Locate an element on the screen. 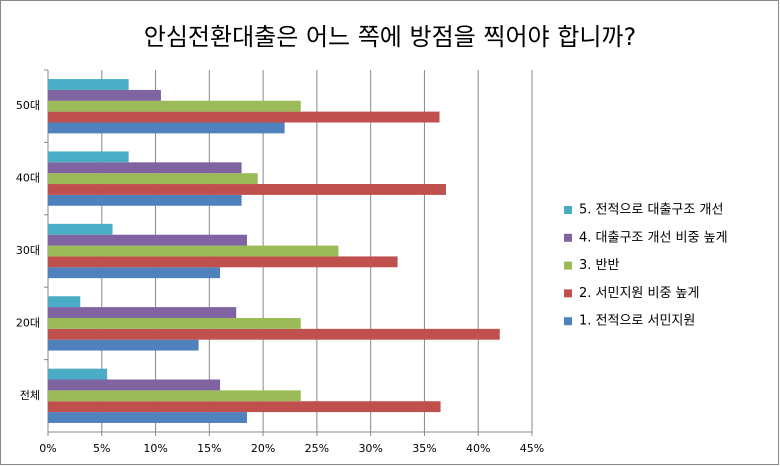 Image resolution: width=780 pixels, height=466 pixels. x-tick-label: 5% is located at coordinates (101, 448).